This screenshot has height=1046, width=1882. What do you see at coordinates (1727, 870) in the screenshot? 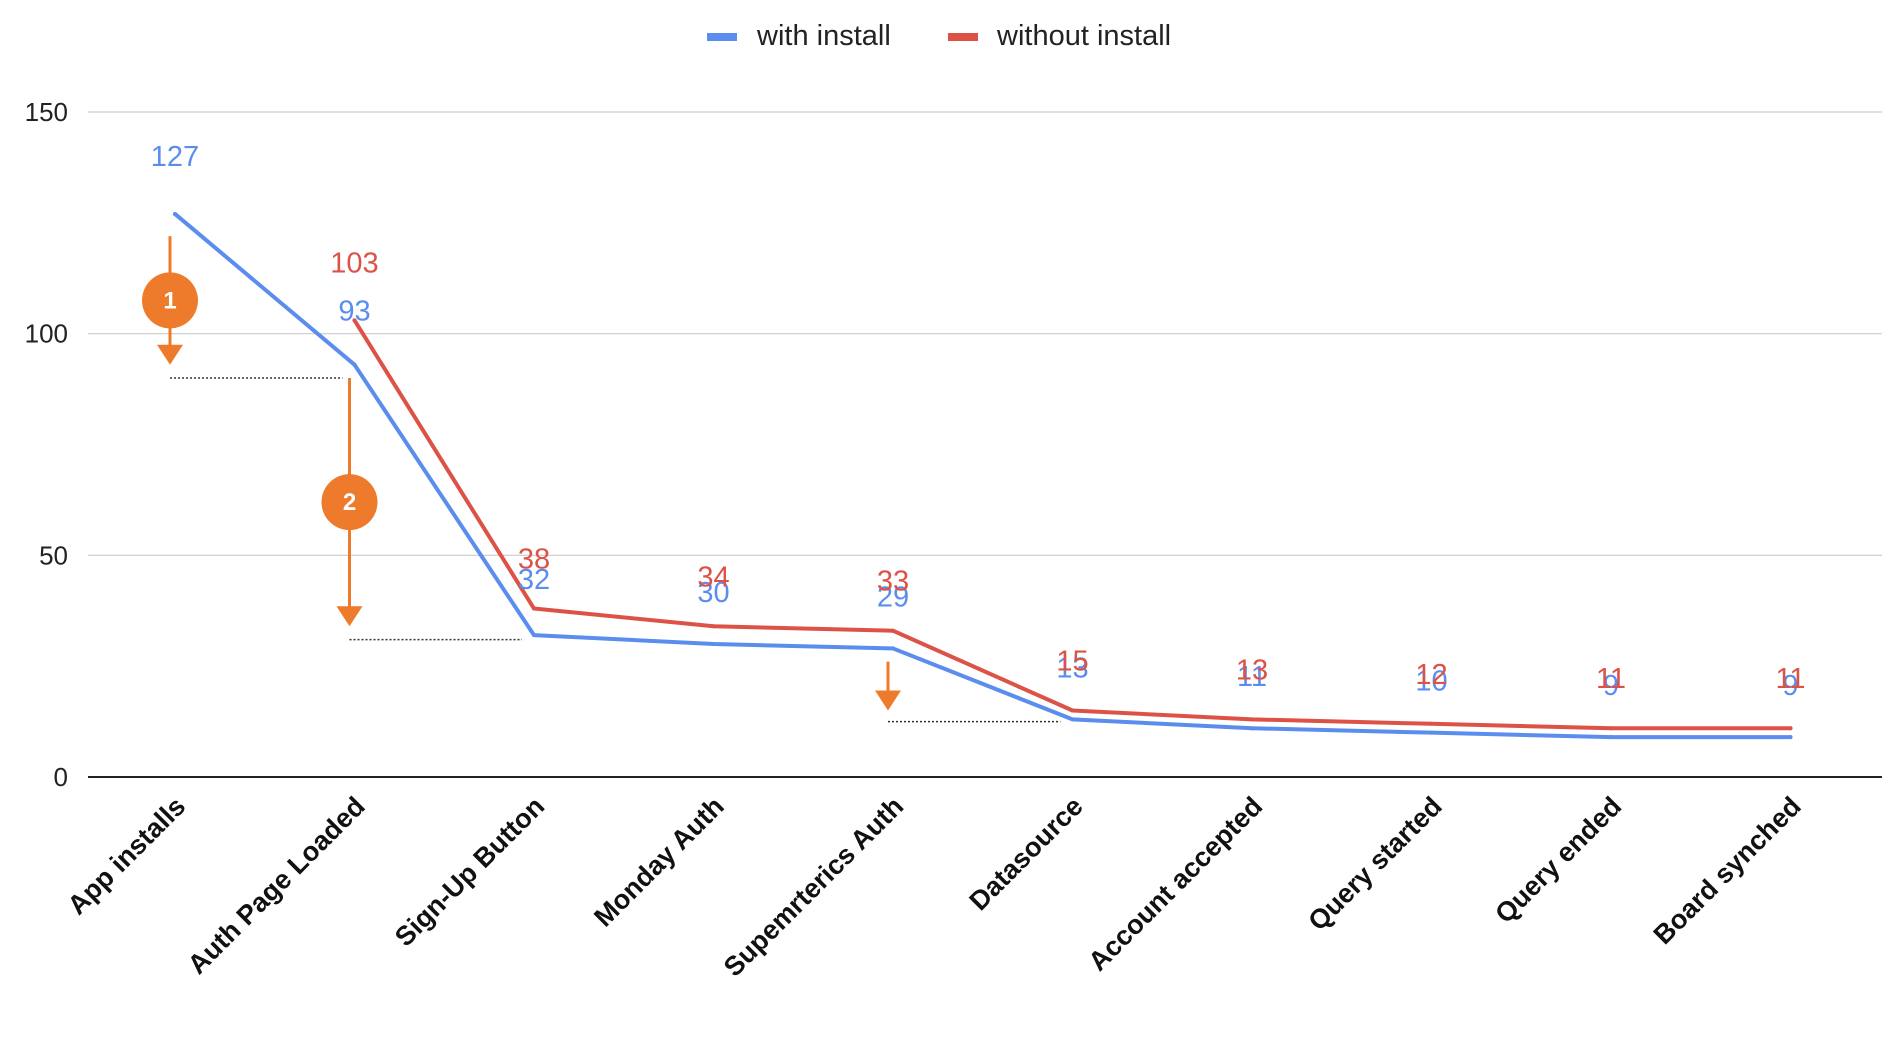
I see `x-tick-label-9: Board synched` at bounding box center [1727, 870].